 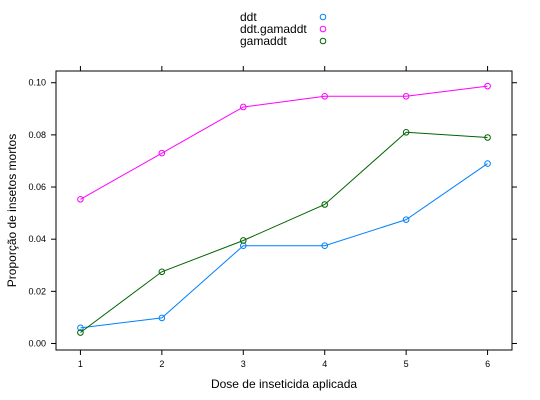 I want to click on y-tick-label: 0.06, so click(x=37, y=187).